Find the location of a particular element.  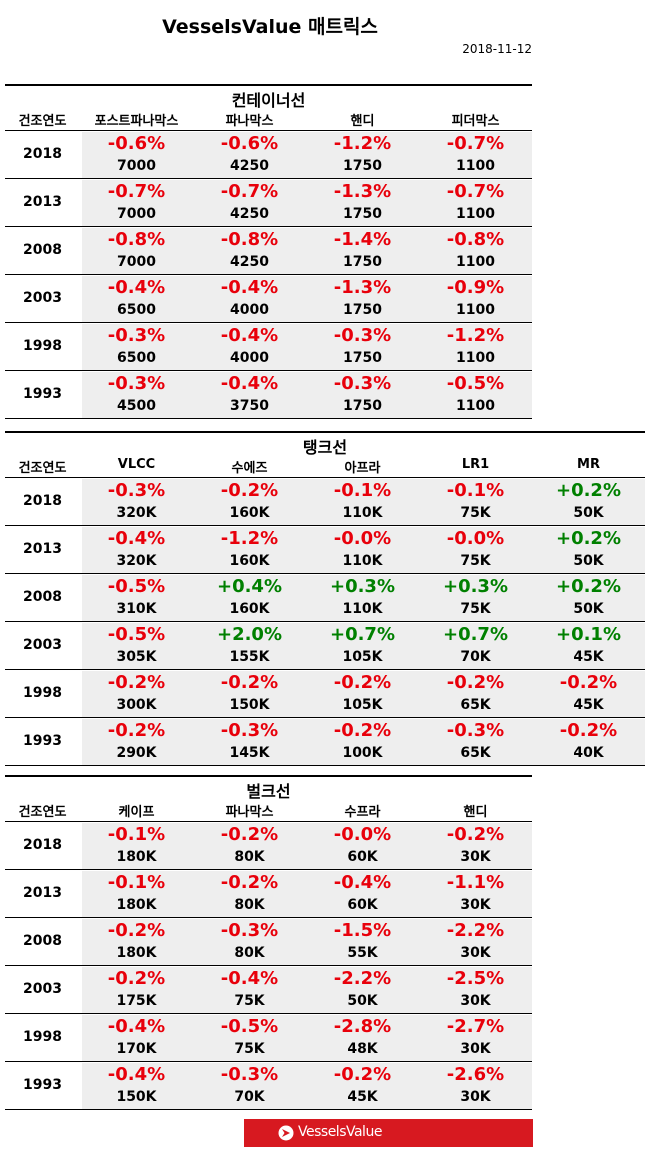

change: -0.9% is located at coordinates (475, 287).